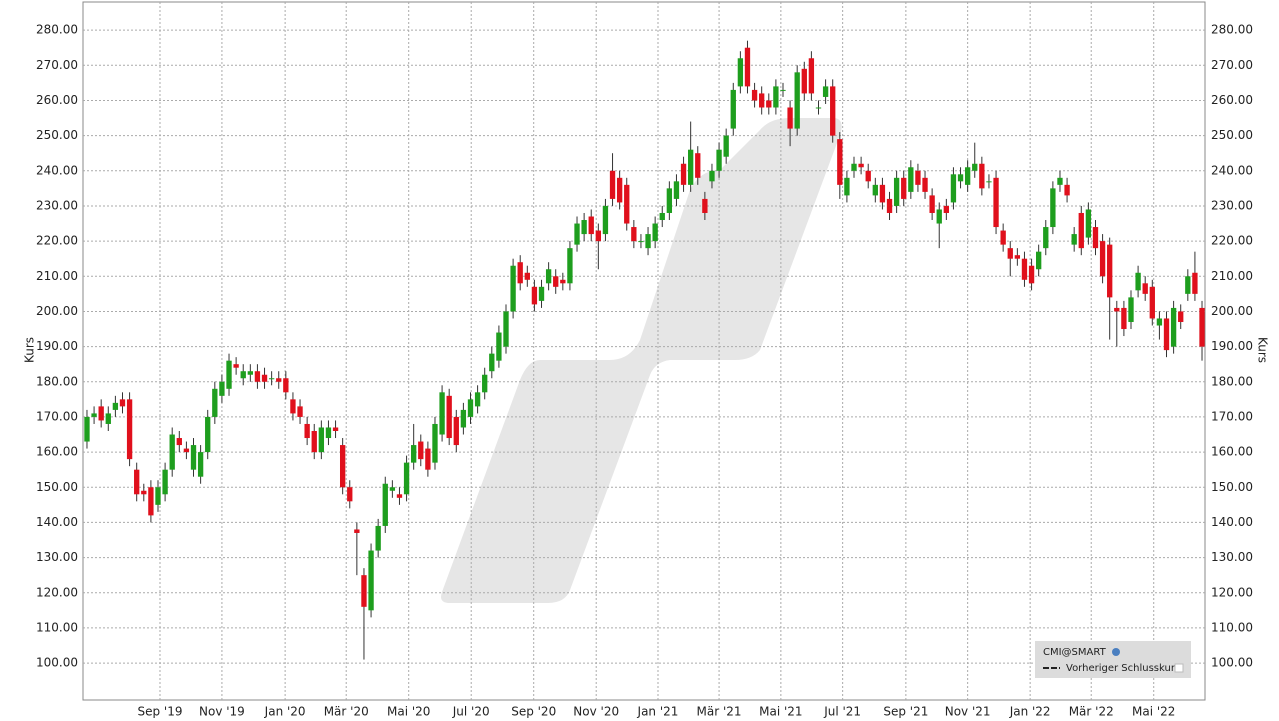 This screenshot has width=1279, height=721. What do you see at coordinates (842, 712) in the screenshot?
I see `x-tick-label: Jul '21` at bounding box center [842, 712].